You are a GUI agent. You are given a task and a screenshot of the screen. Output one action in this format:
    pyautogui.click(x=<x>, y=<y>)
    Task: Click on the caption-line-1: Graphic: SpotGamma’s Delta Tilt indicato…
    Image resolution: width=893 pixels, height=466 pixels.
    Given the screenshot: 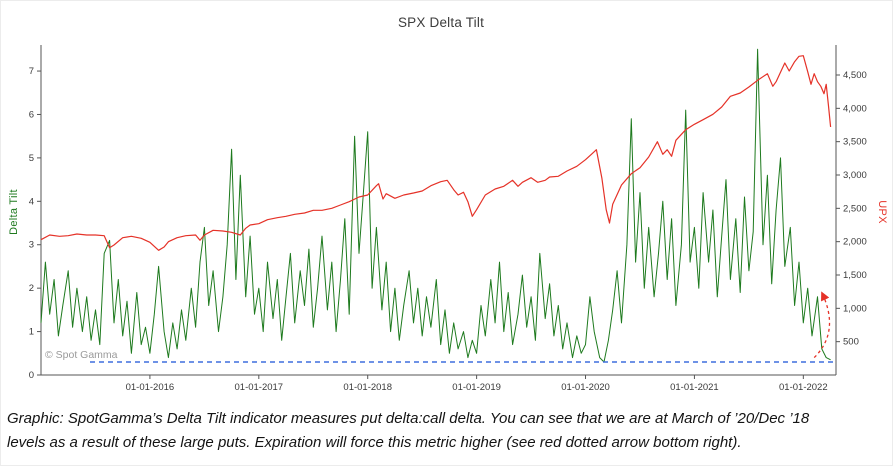 What is the action you would take?
    pyautogui.click(x=408, y=418)
    